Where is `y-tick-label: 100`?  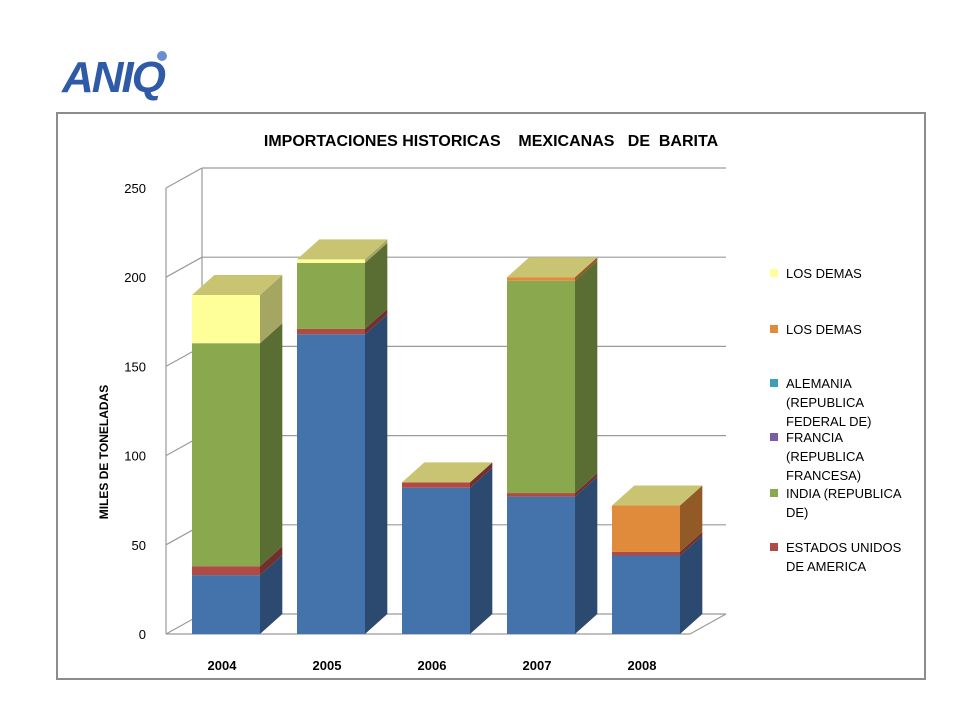
y-tick-label: 100 is located at coordinates (135, 456).